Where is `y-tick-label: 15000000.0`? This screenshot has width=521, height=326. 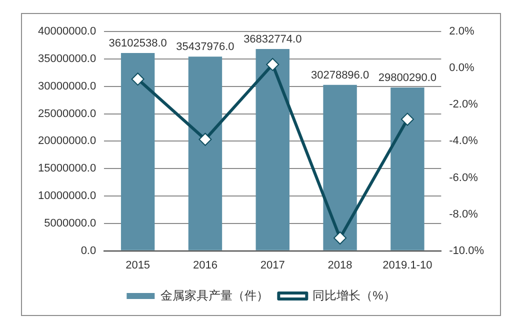
y-tick-label: 15000000.0 is located at coordinates (67, 168).